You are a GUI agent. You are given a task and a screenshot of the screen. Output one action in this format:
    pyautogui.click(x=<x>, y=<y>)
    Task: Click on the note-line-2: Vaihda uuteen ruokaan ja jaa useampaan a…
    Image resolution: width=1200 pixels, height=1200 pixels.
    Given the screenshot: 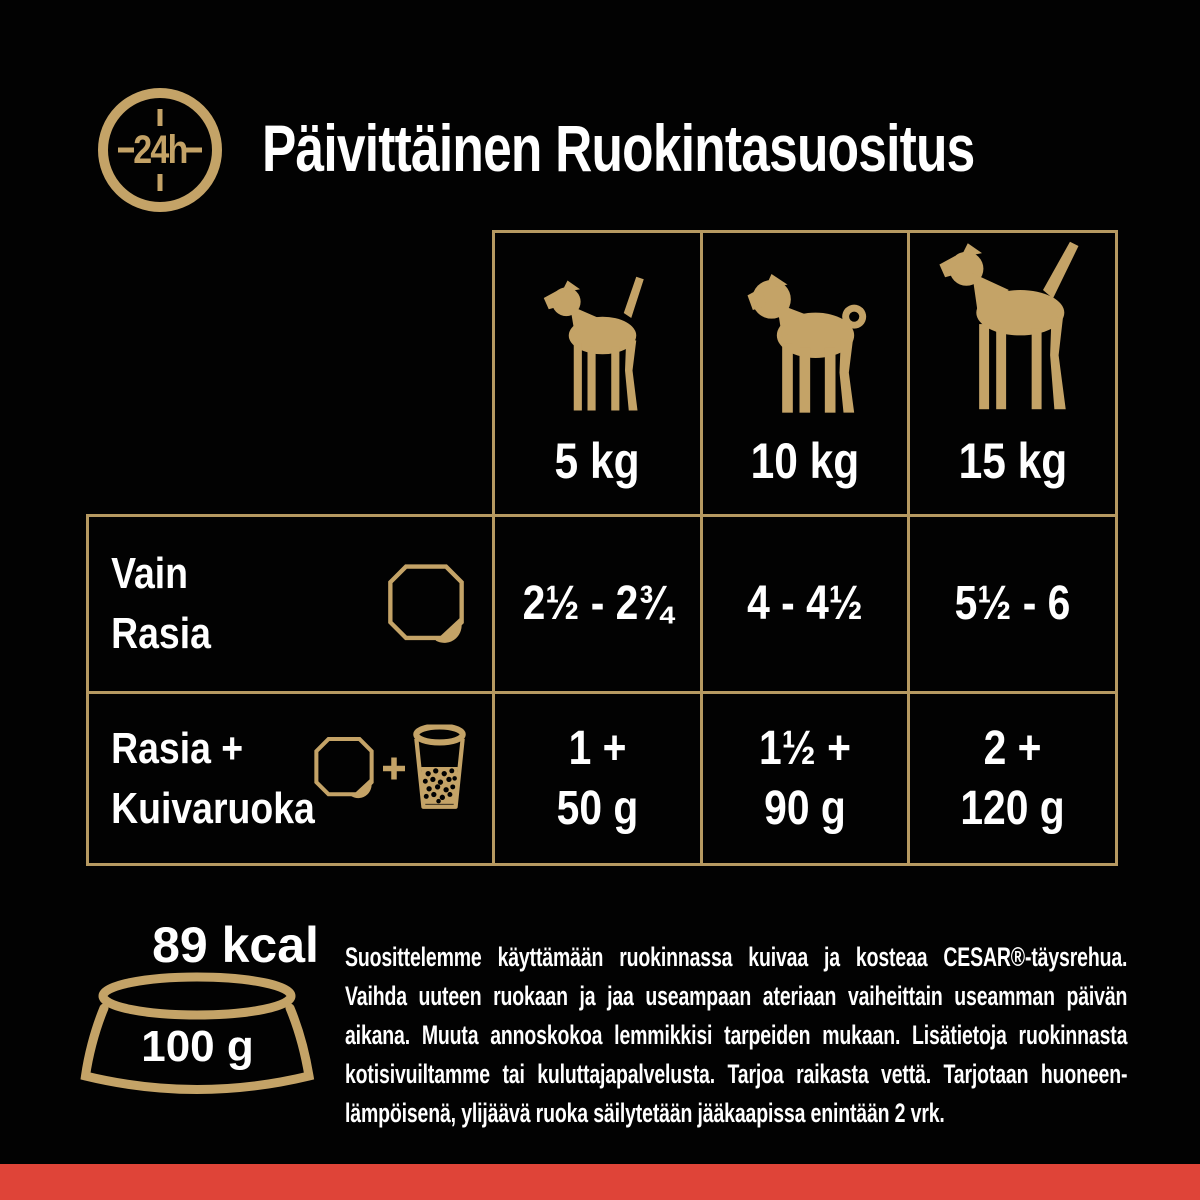 What is the action you would take?
    pyautogui.click(x=736, y=996)
    